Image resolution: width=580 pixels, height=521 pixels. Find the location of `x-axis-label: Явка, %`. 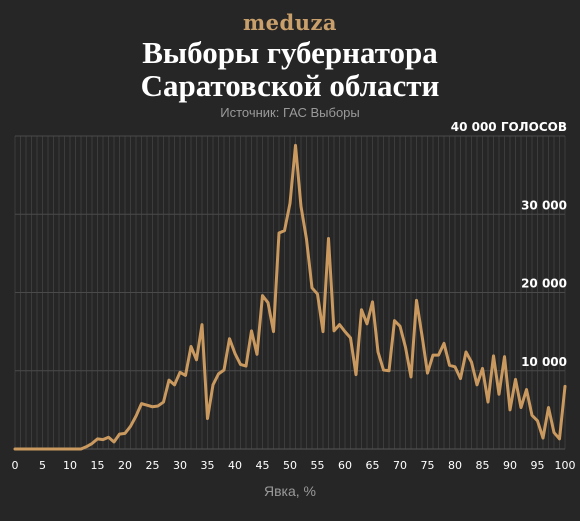

x-axis-label: Явка, % is located at coordinates (290, 491).